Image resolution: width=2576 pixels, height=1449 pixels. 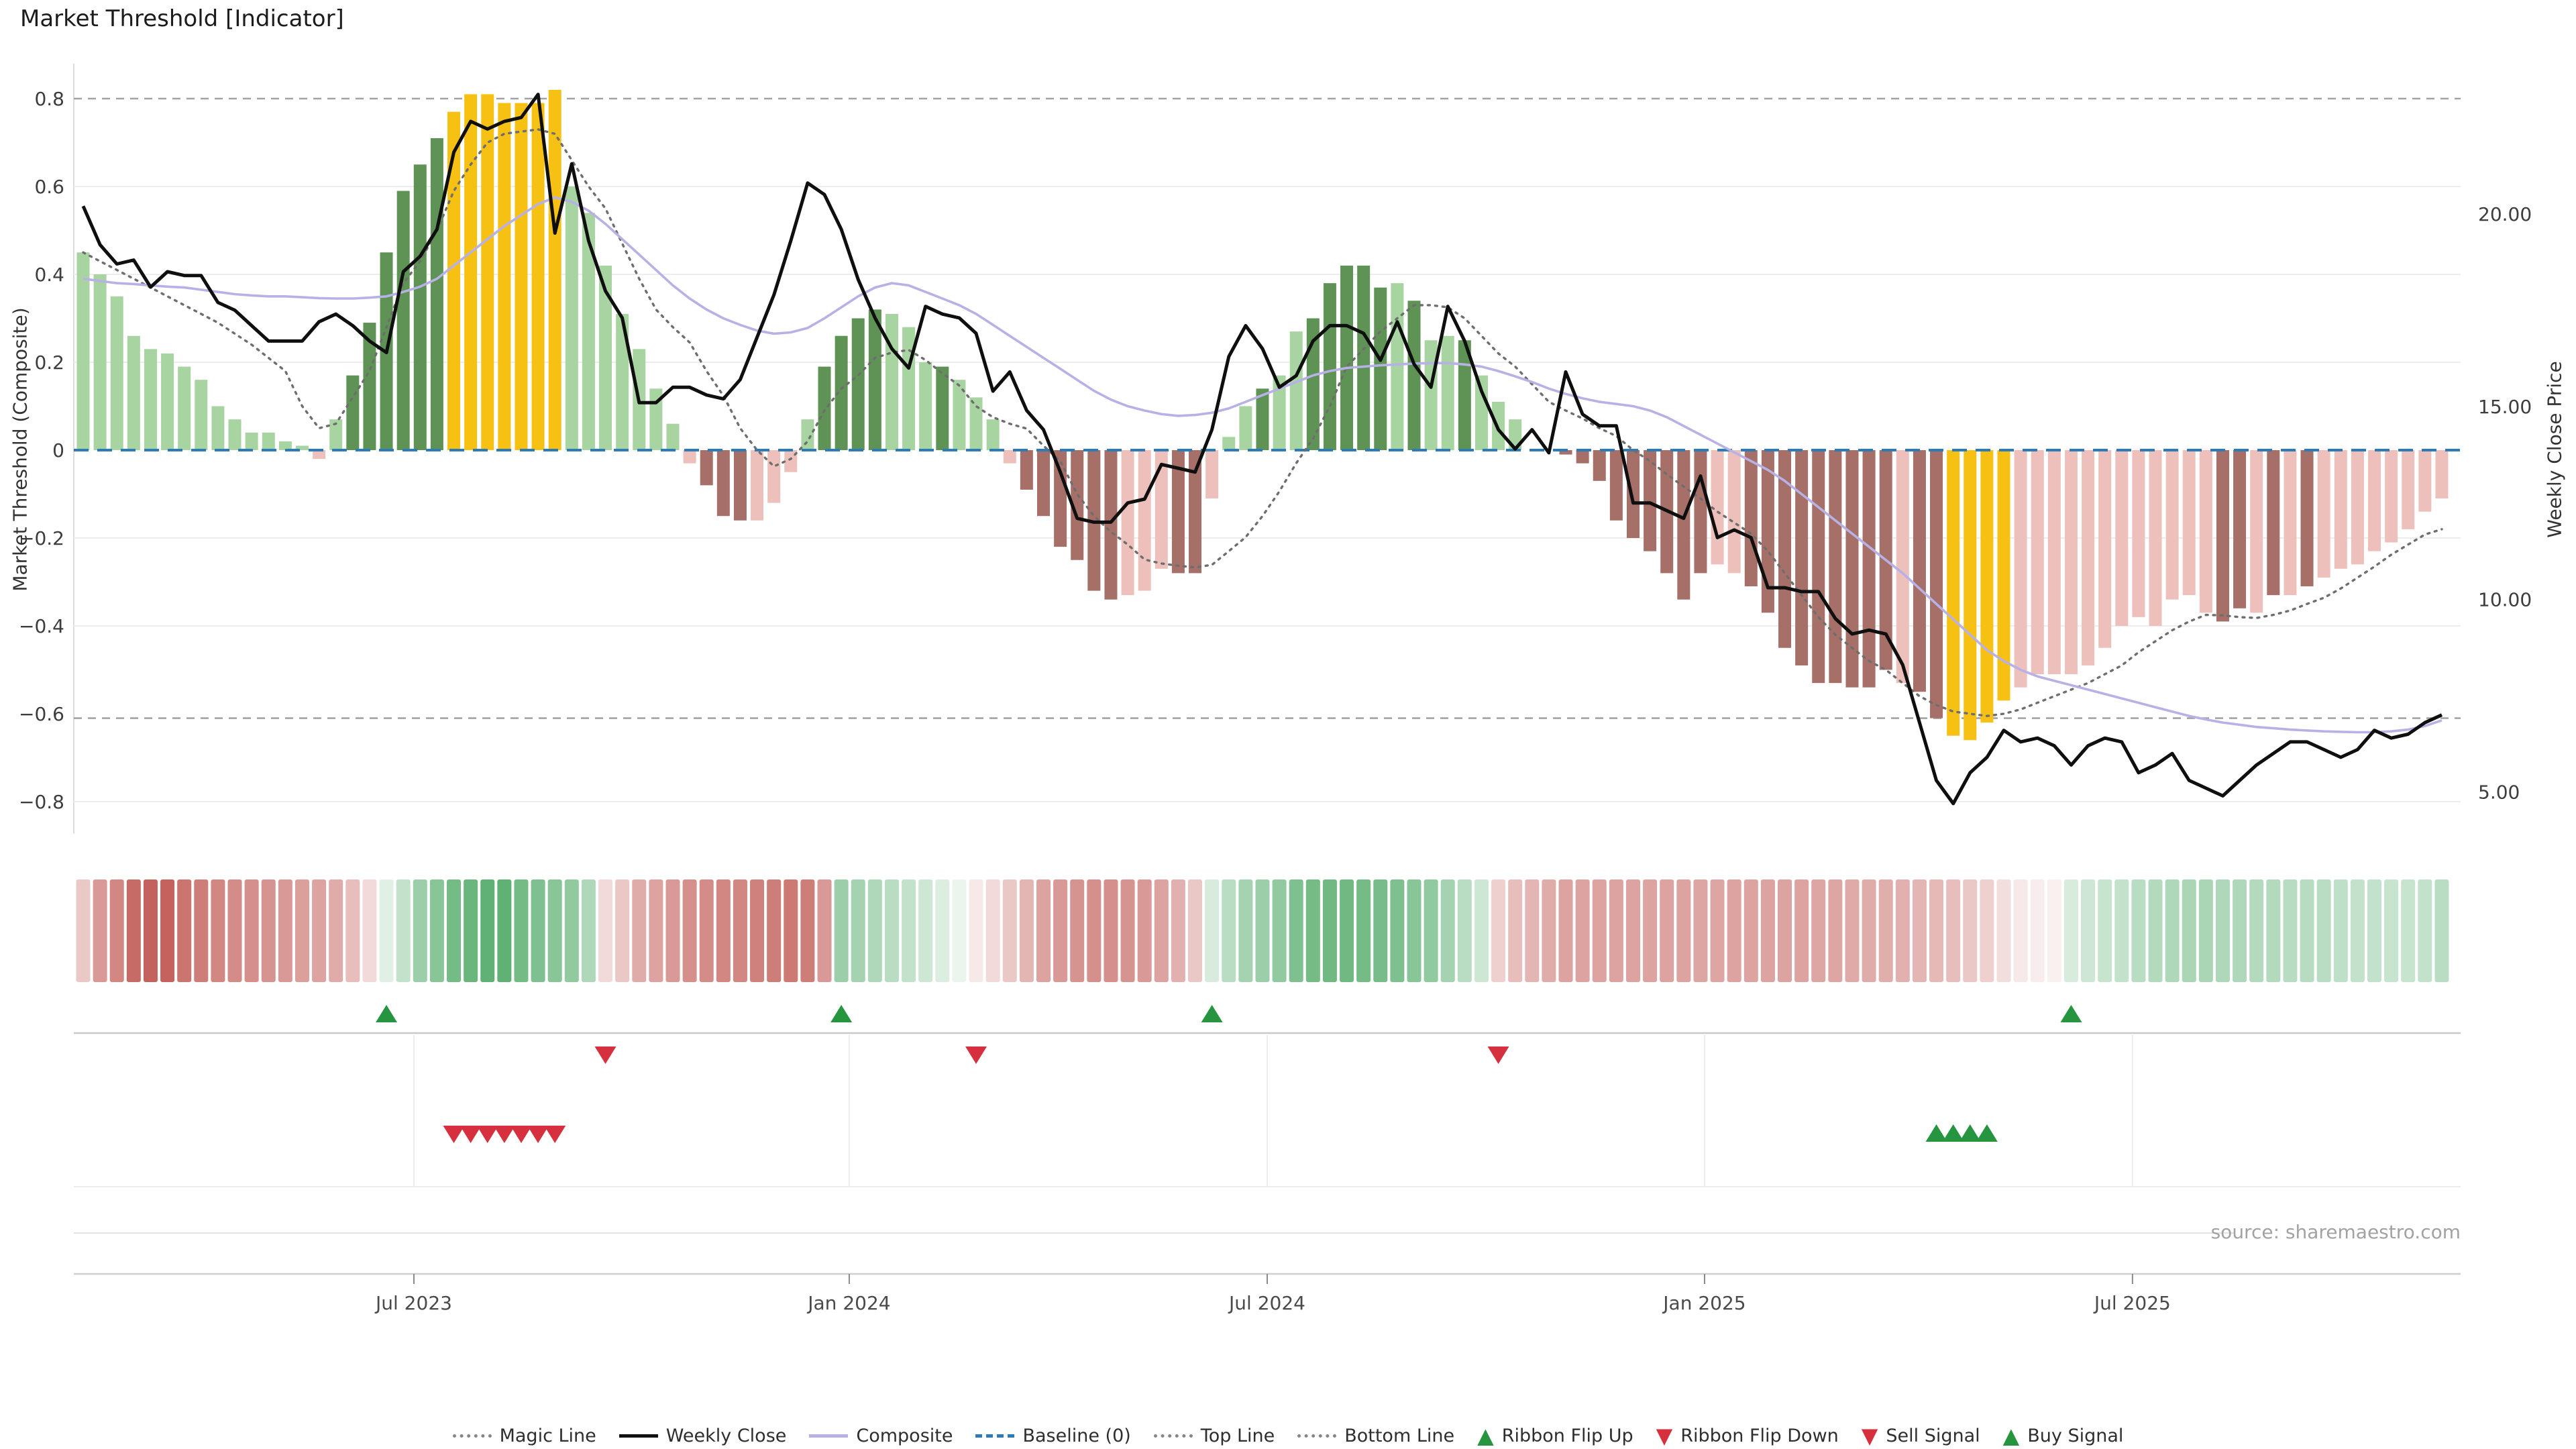 What do you see at coordinates (2505, 407) in the screenshot?
I see `svg-text: 15.00` at bounding box center [2505, 407].